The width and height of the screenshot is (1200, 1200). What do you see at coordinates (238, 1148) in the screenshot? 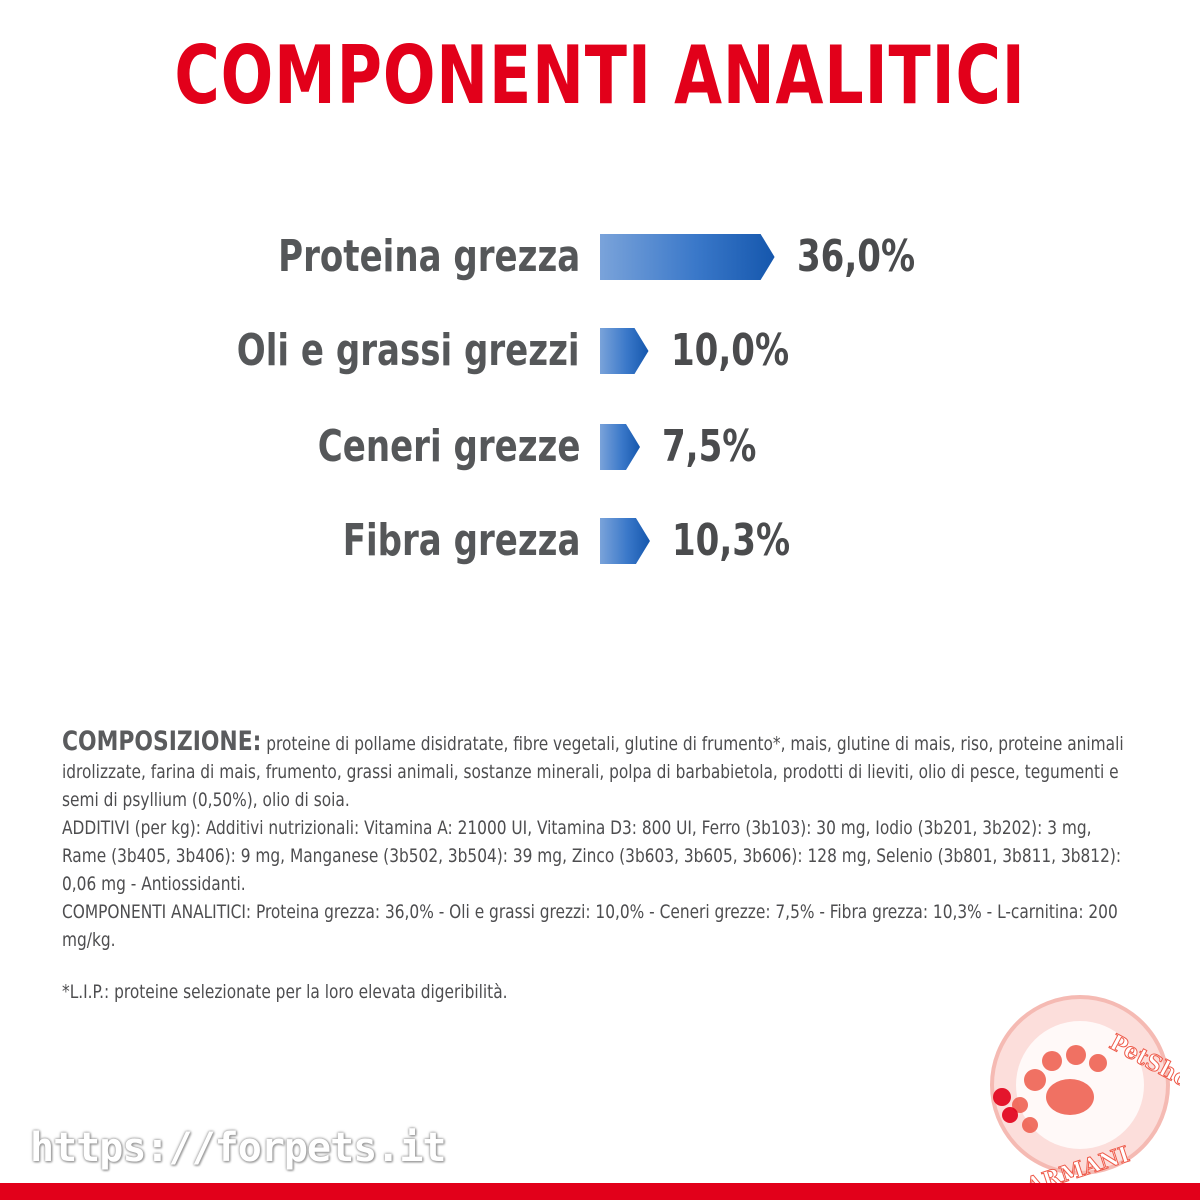
I see `watermark-url: https://forpets.it` at bounding box center [238, 1148].